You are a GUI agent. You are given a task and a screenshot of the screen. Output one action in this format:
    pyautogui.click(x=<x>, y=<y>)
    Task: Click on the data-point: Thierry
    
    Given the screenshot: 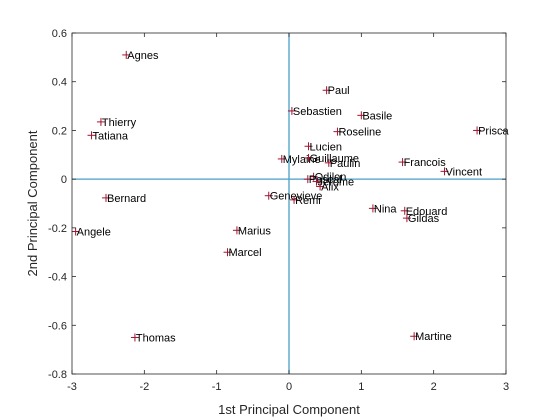 What is the action you would take?
    pyautogui.click(x=116, y=123)
    